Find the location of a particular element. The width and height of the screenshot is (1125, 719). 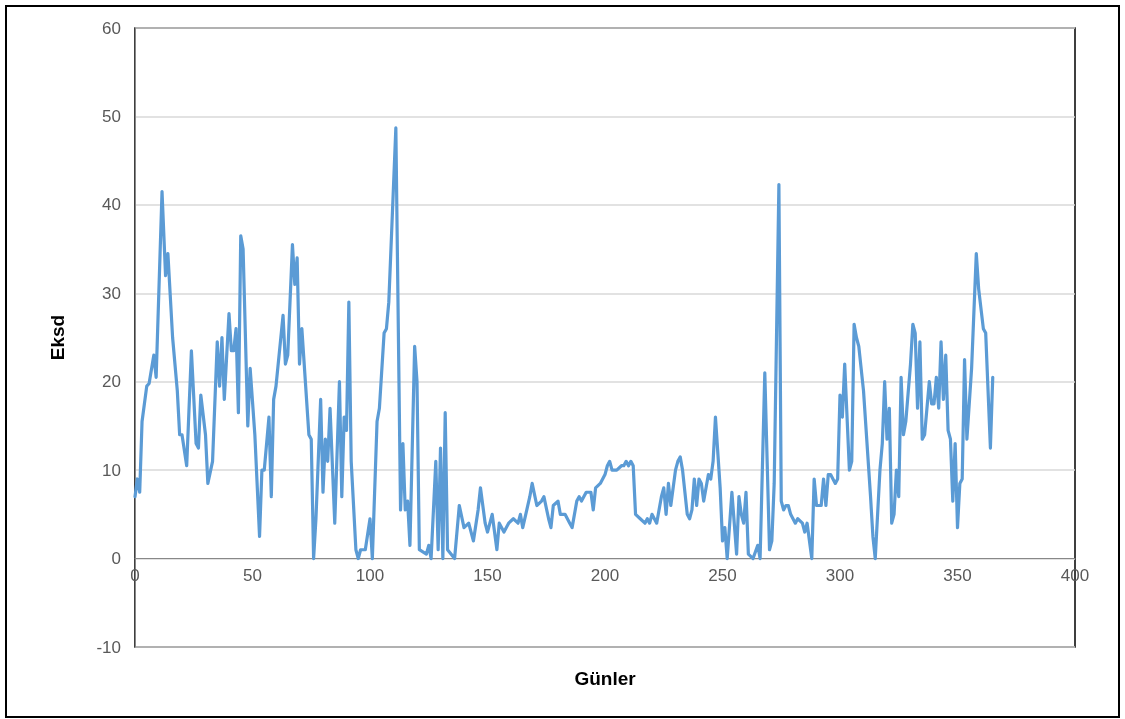

x-tick-label: 350 is located at coordinates (957, 575).